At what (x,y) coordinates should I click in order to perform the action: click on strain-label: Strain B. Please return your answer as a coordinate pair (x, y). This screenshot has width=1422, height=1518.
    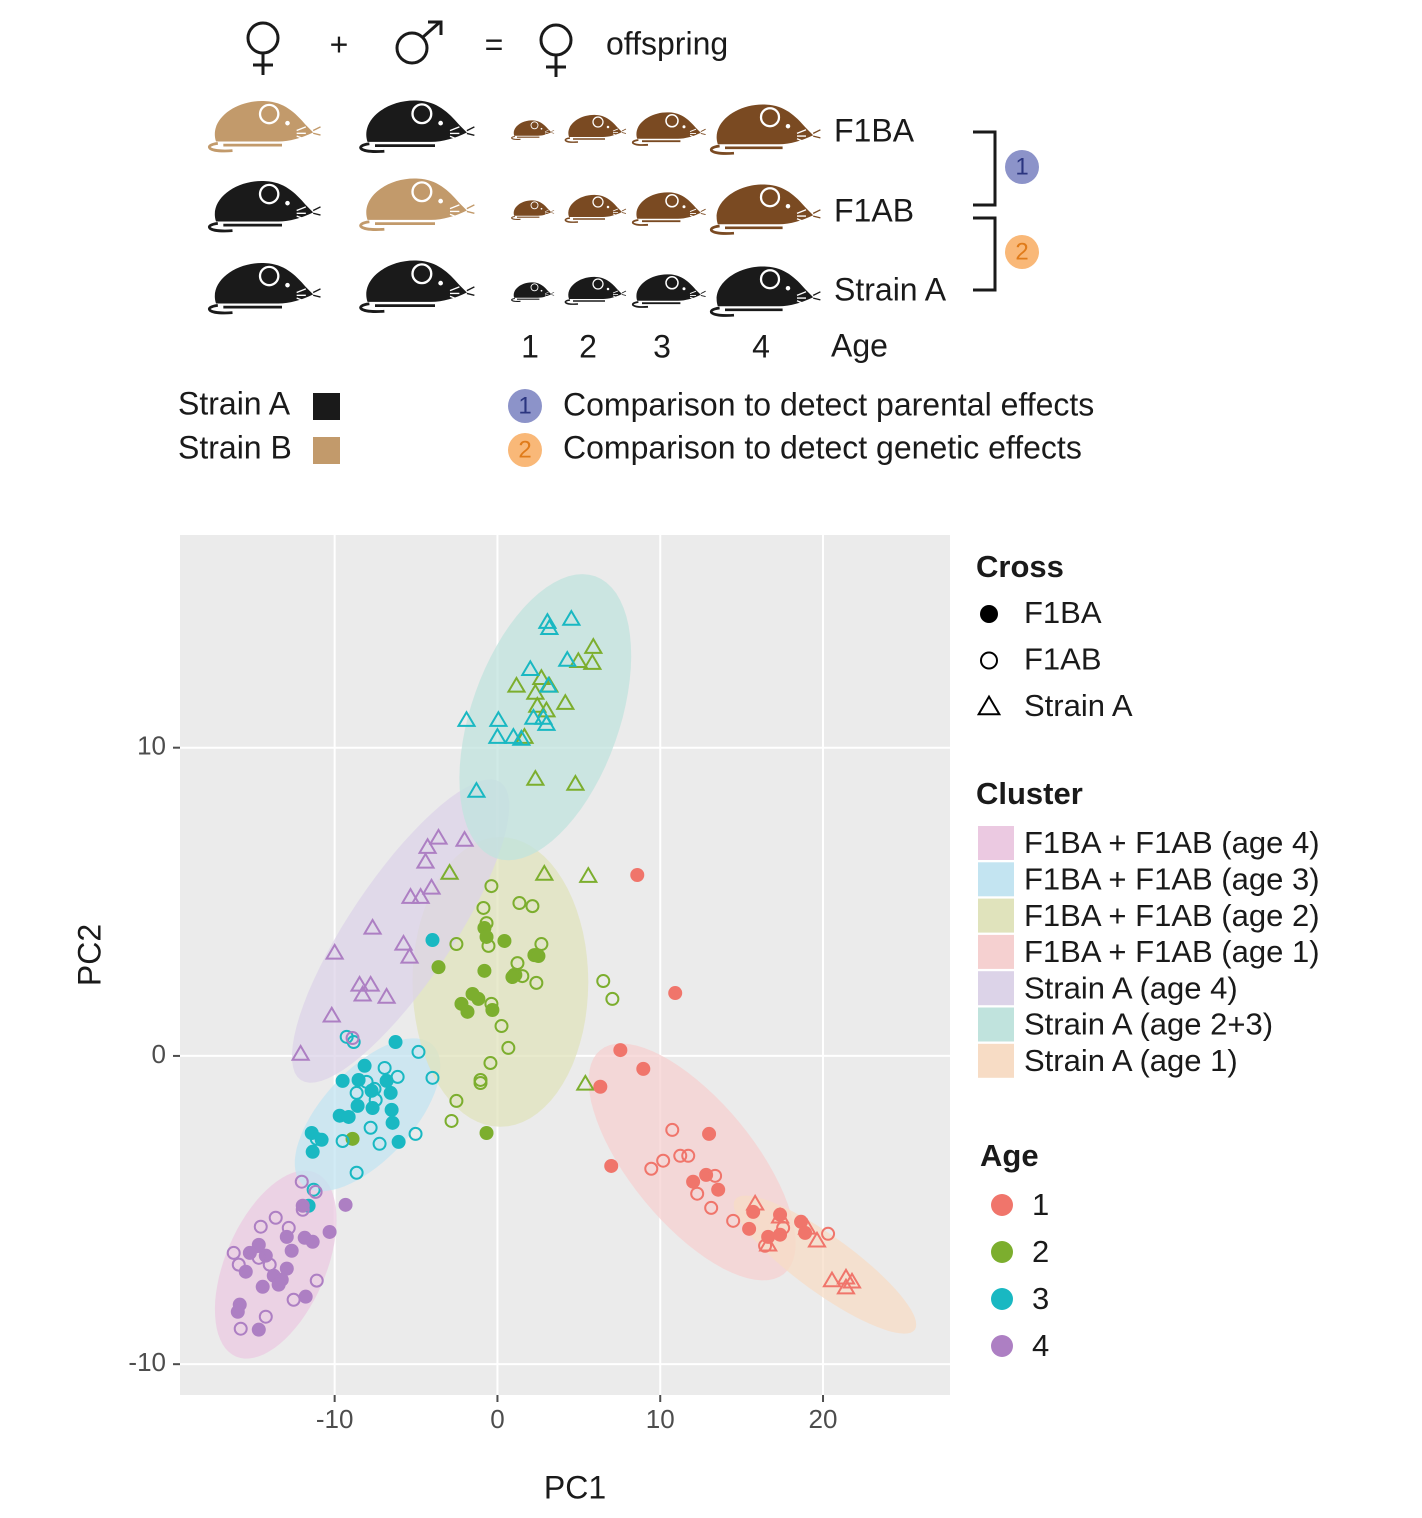
    Looking at the image, I should click on (235, 447).